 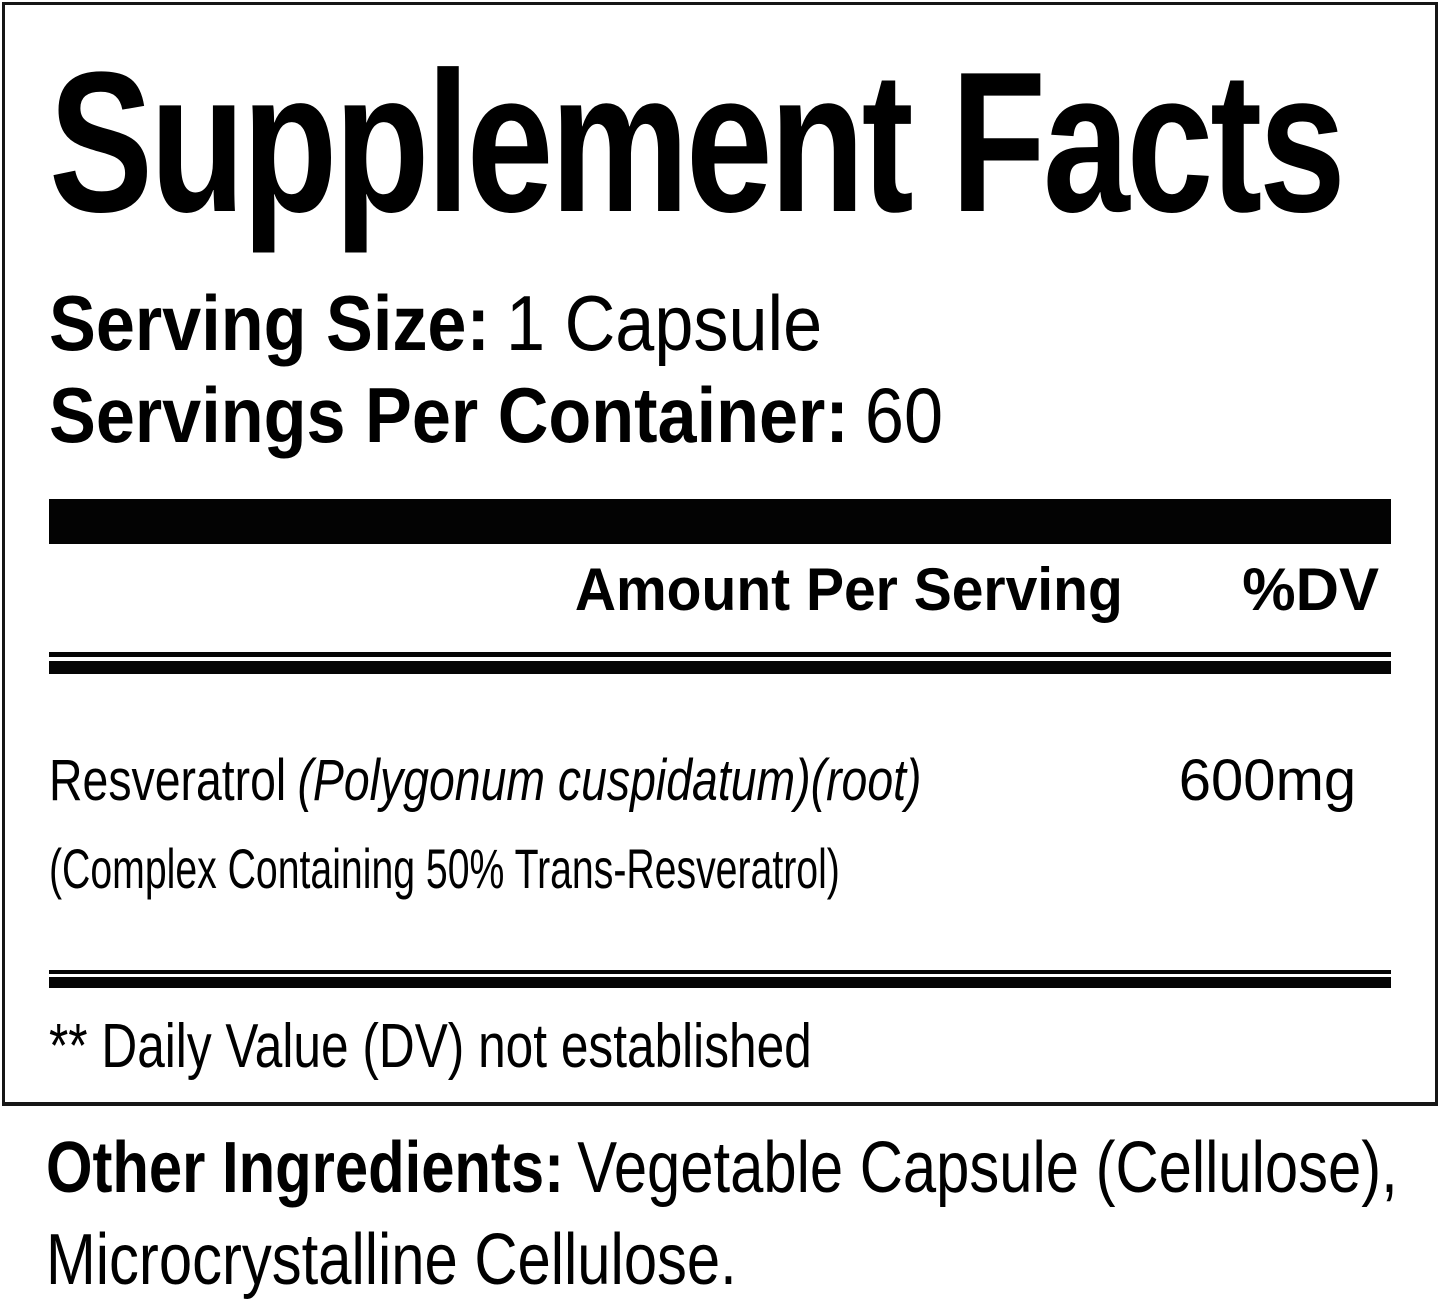 I want to click on percent-dv-header: %DV, so click(x=1310, y=589).